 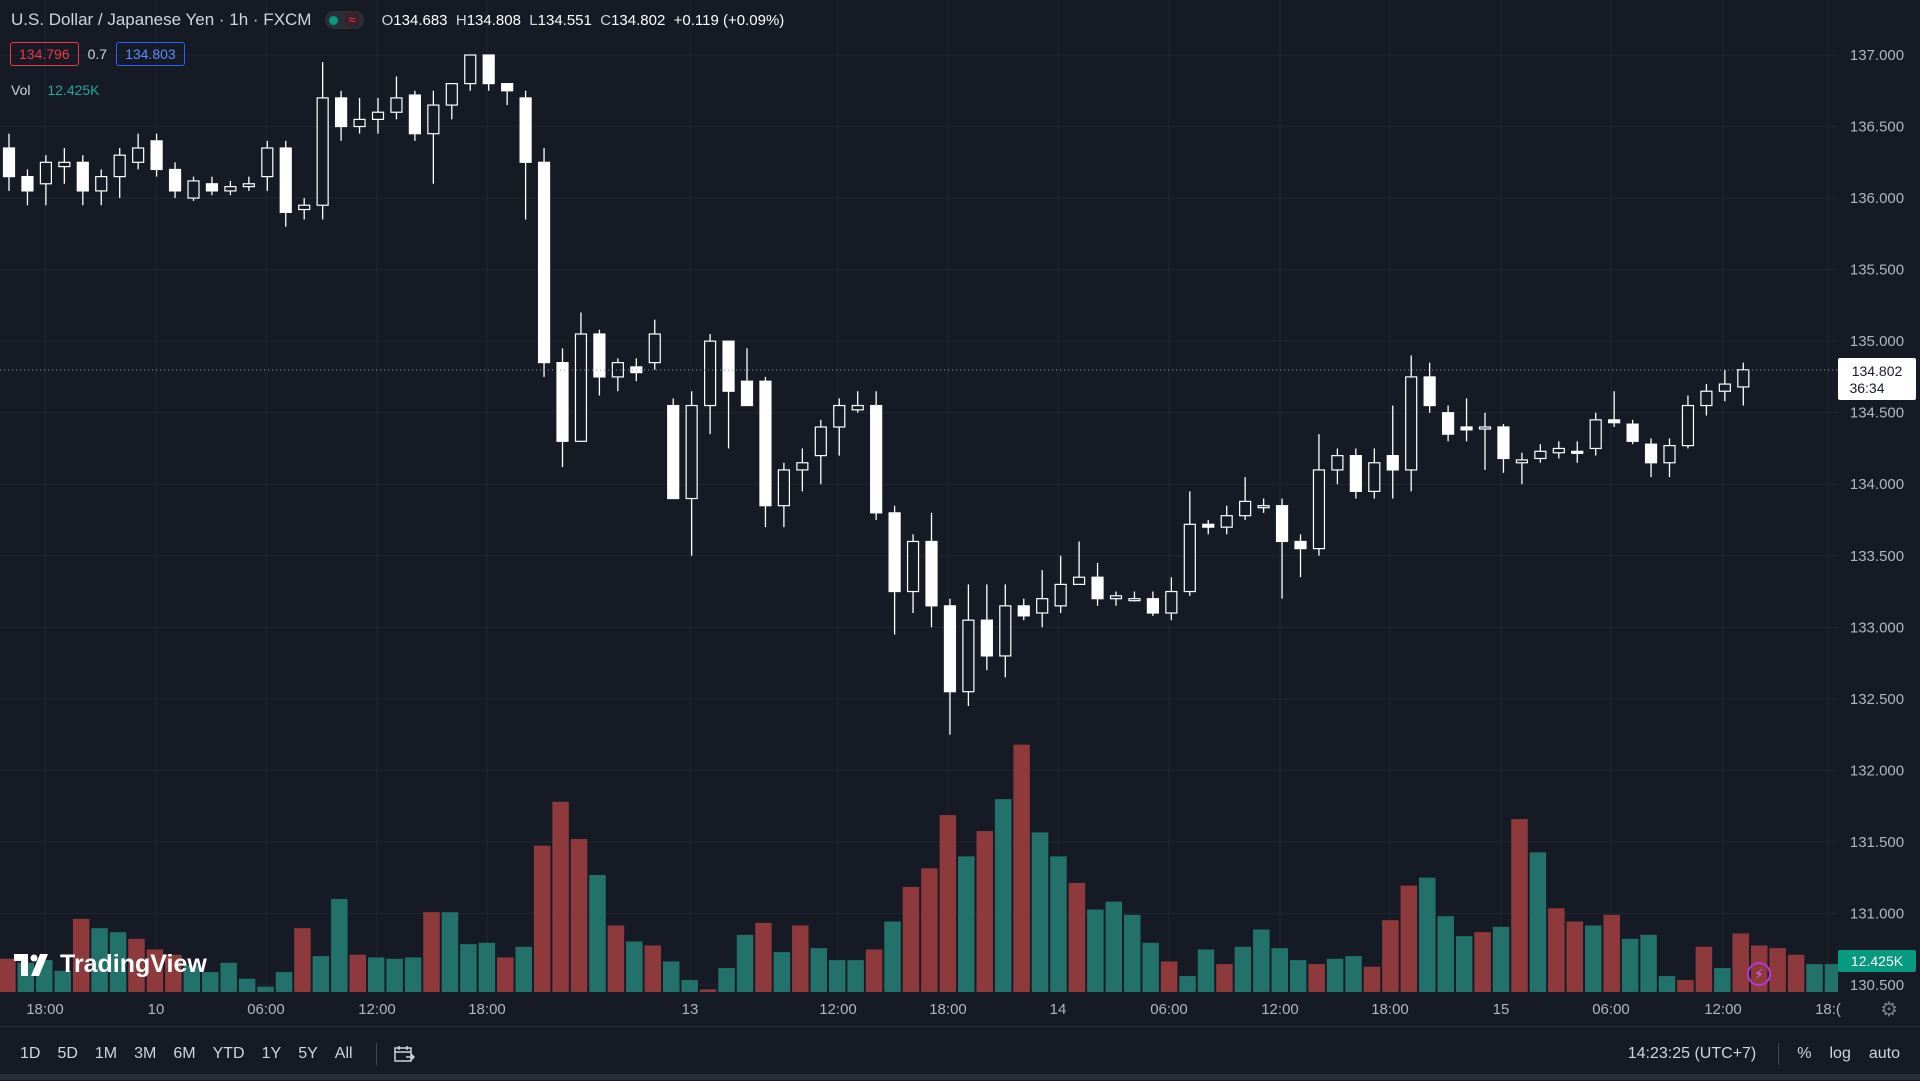 What do you see at coordinates (44, 54) in the screenshot?
I see `sell-button: 134.796` at bounding box center [44, 54].